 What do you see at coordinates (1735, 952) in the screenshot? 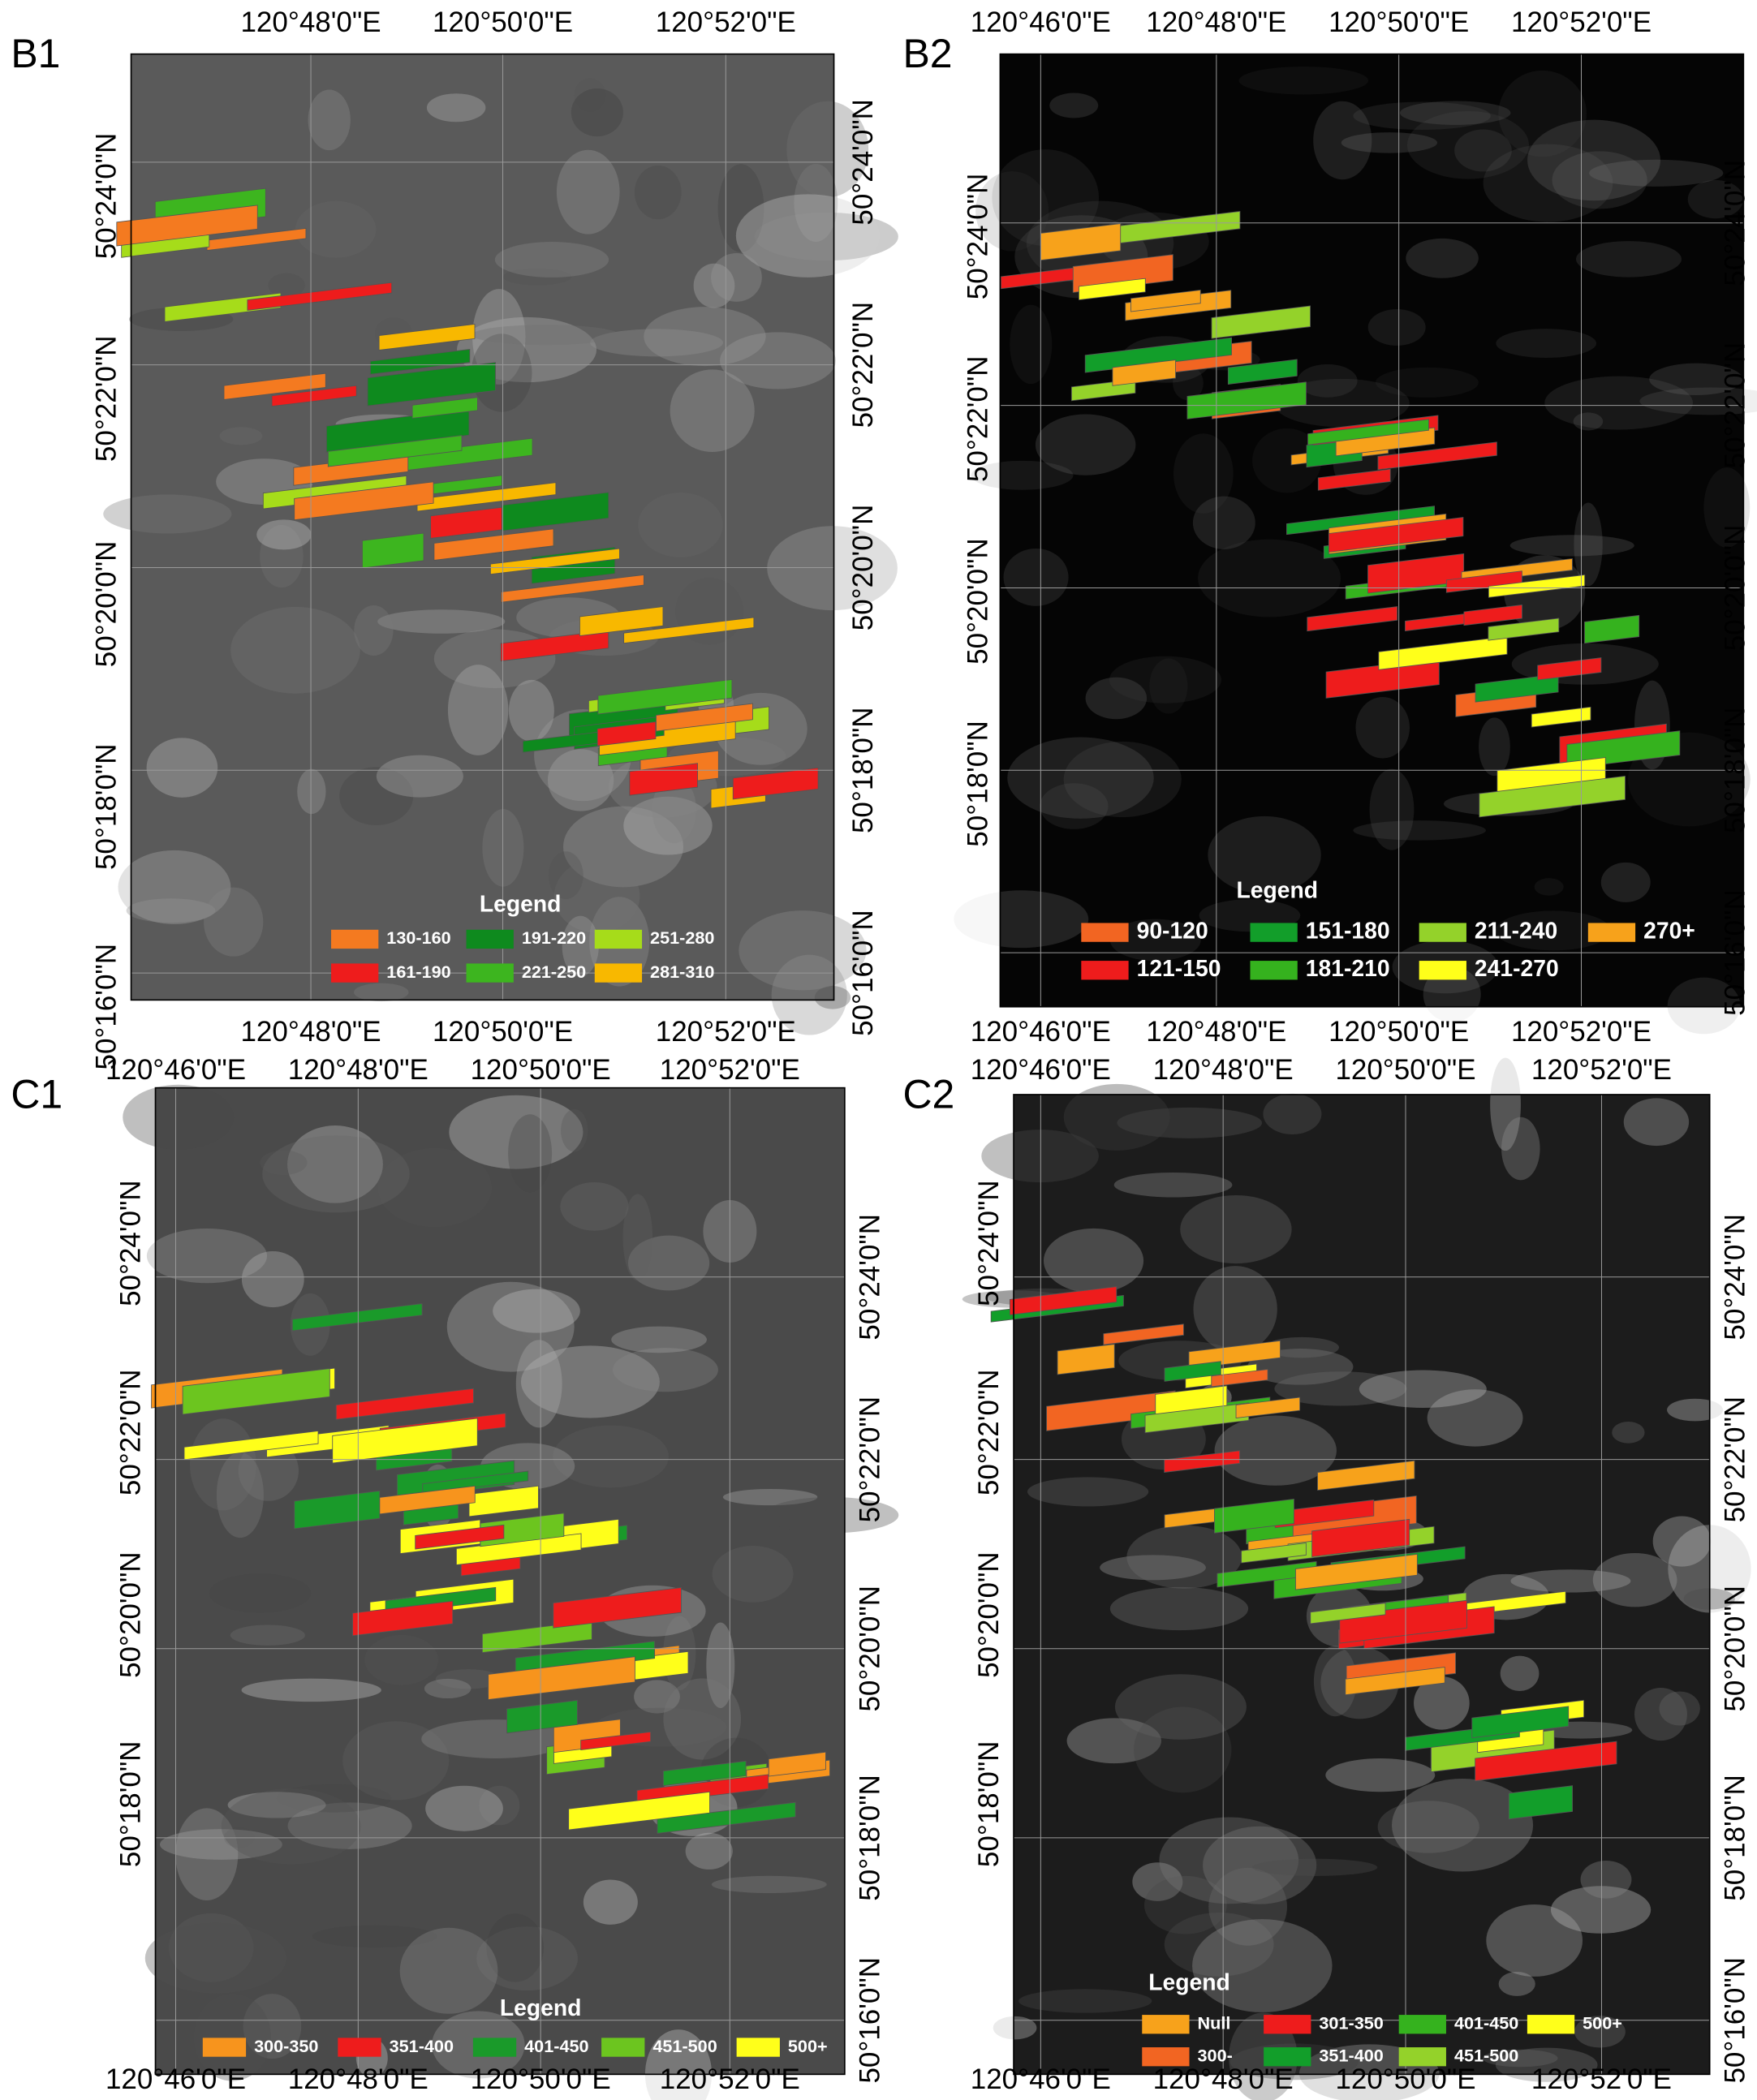
I see `latitude-label: 50°16'0"N` at bounding box center [1735, 952].